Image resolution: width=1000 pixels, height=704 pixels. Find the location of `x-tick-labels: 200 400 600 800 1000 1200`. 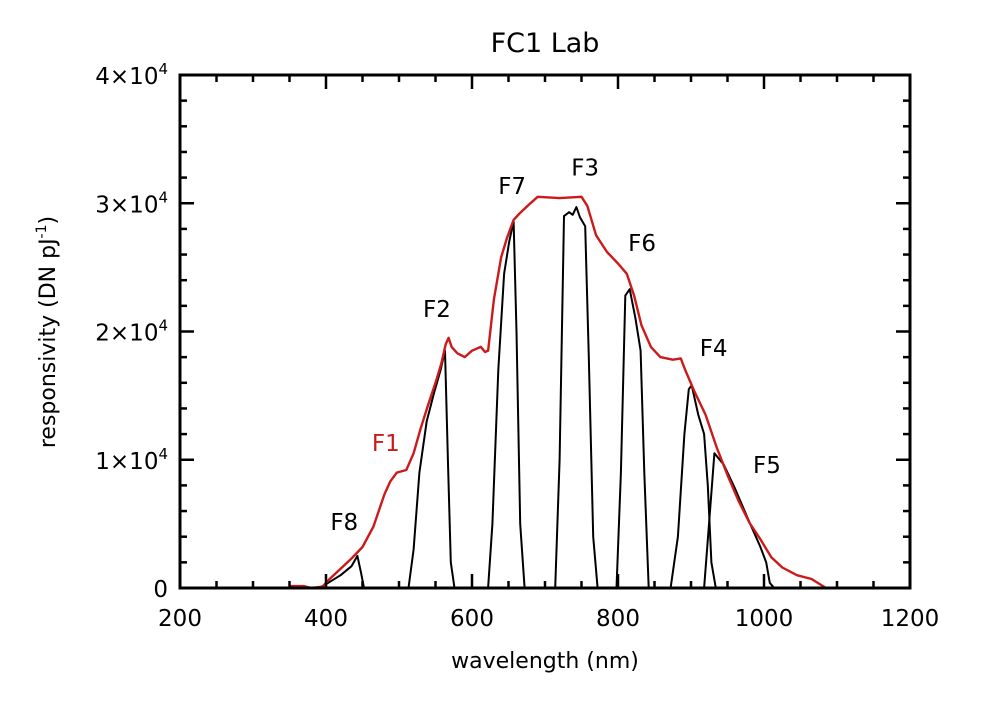

x-tick-labels: 200 400 600 800 1000 1200 is located at coordinates (548, 619).